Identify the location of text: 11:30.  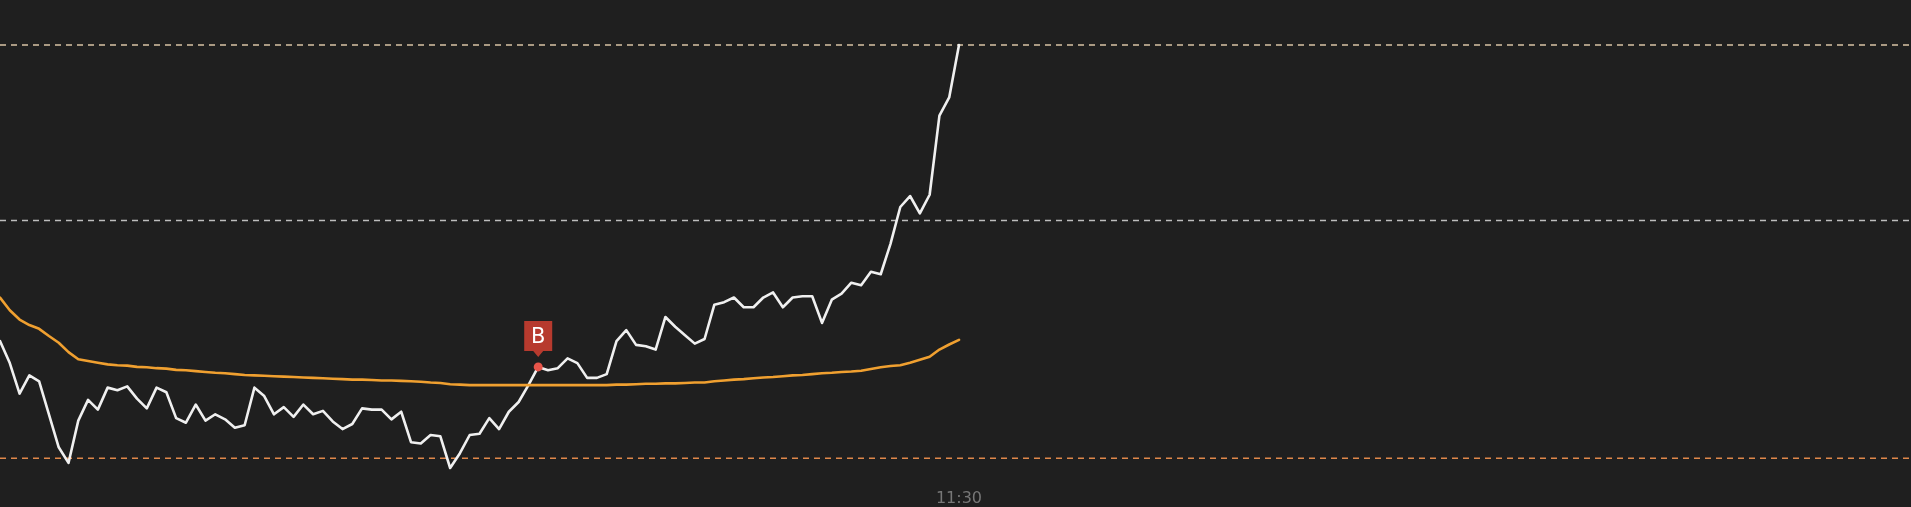
(959, 497).